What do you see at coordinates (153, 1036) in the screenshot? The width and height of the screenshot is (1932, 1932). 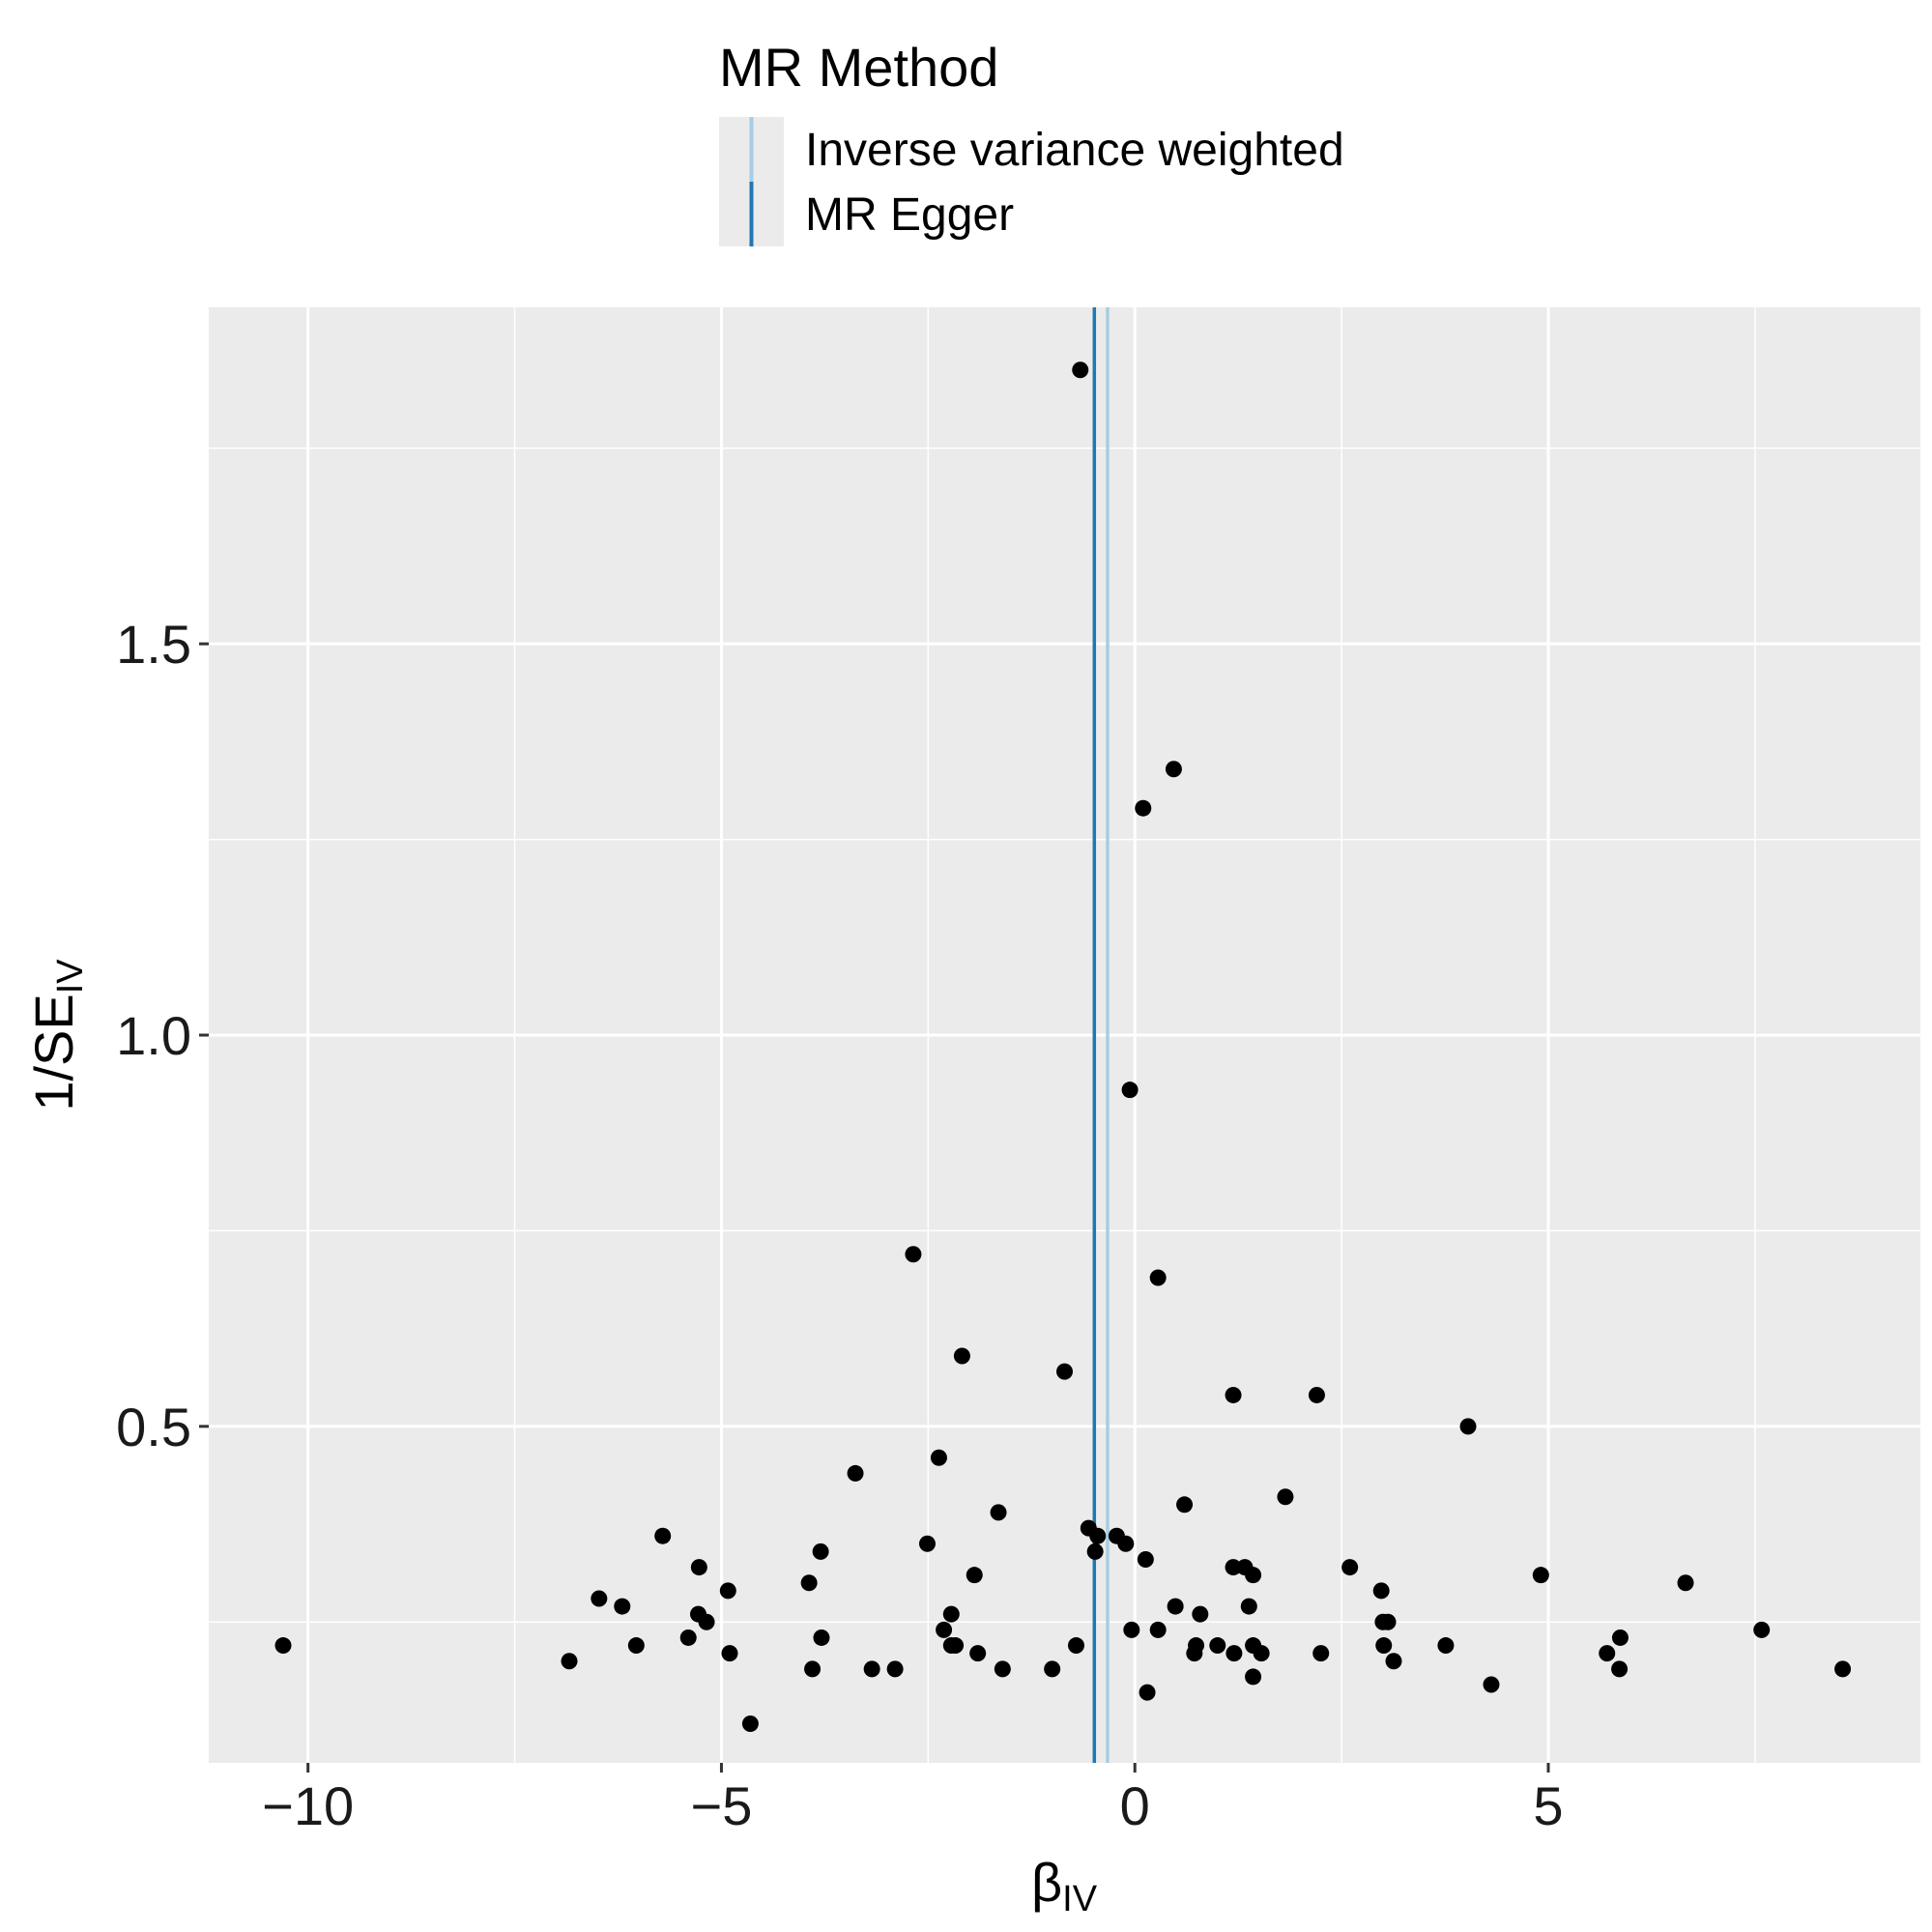 I see `y-tick-label: 1.0` at bounding box center [153, 1036].